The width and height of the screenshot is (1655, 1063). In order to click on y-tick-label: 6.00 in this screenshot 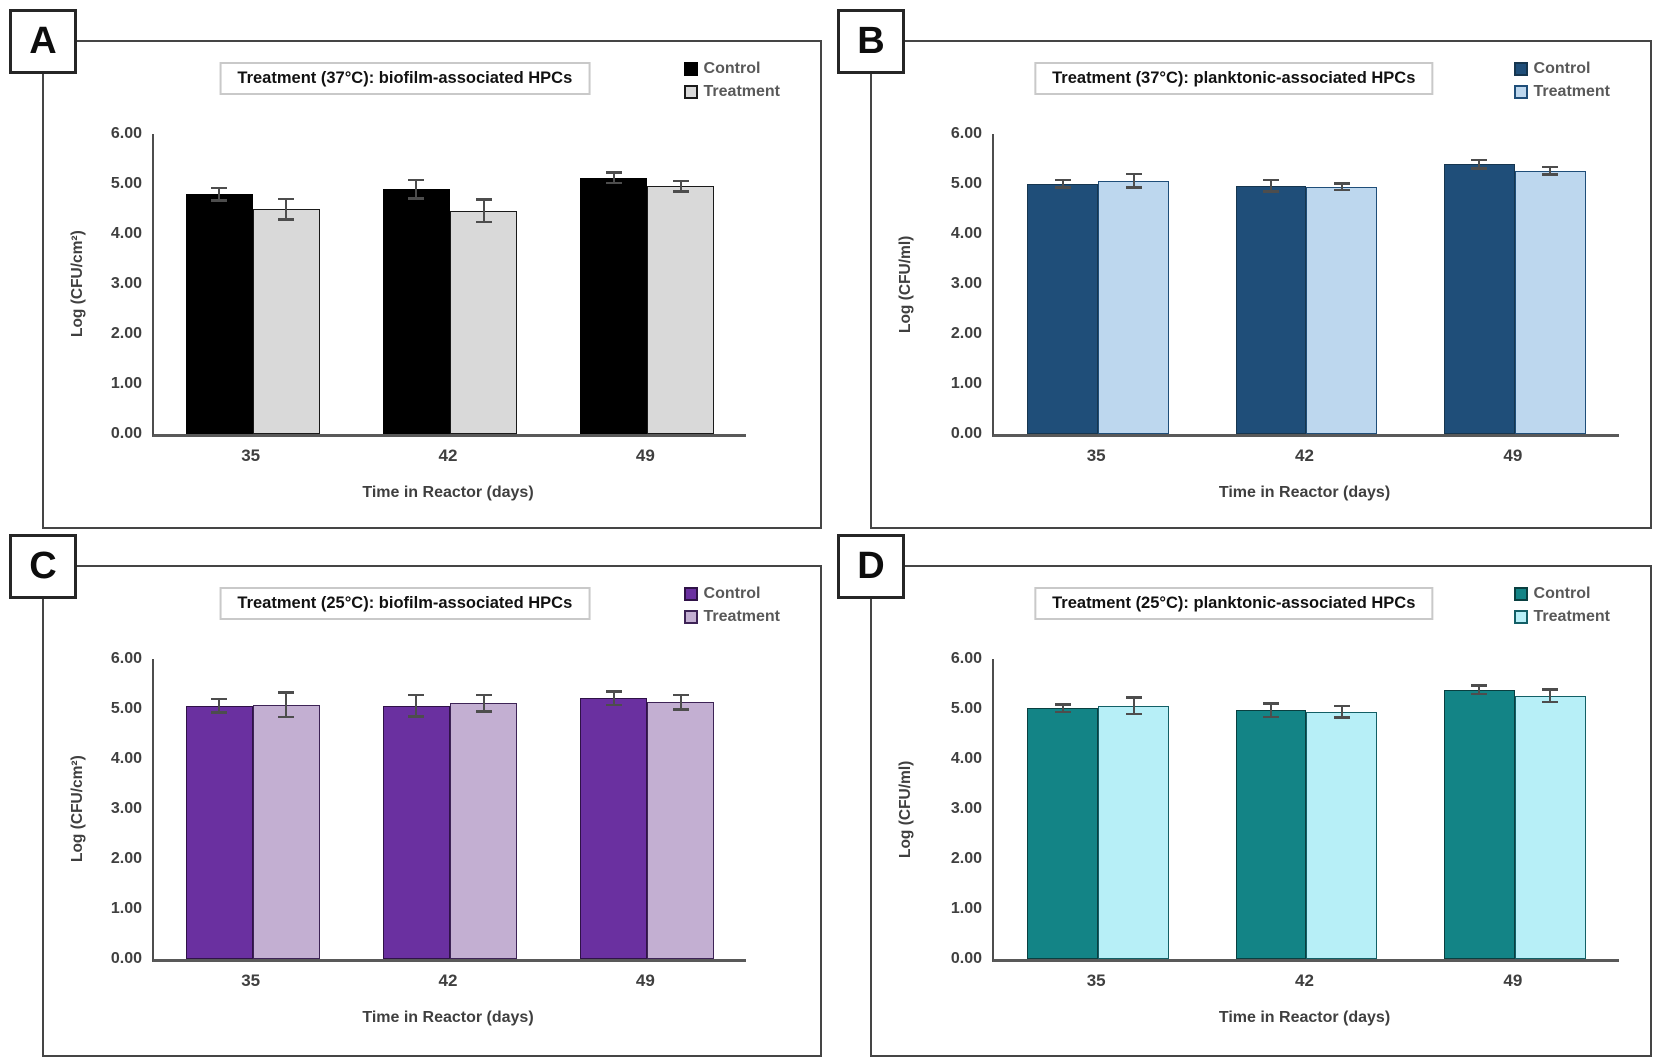, I will do `click(966, 133)`.